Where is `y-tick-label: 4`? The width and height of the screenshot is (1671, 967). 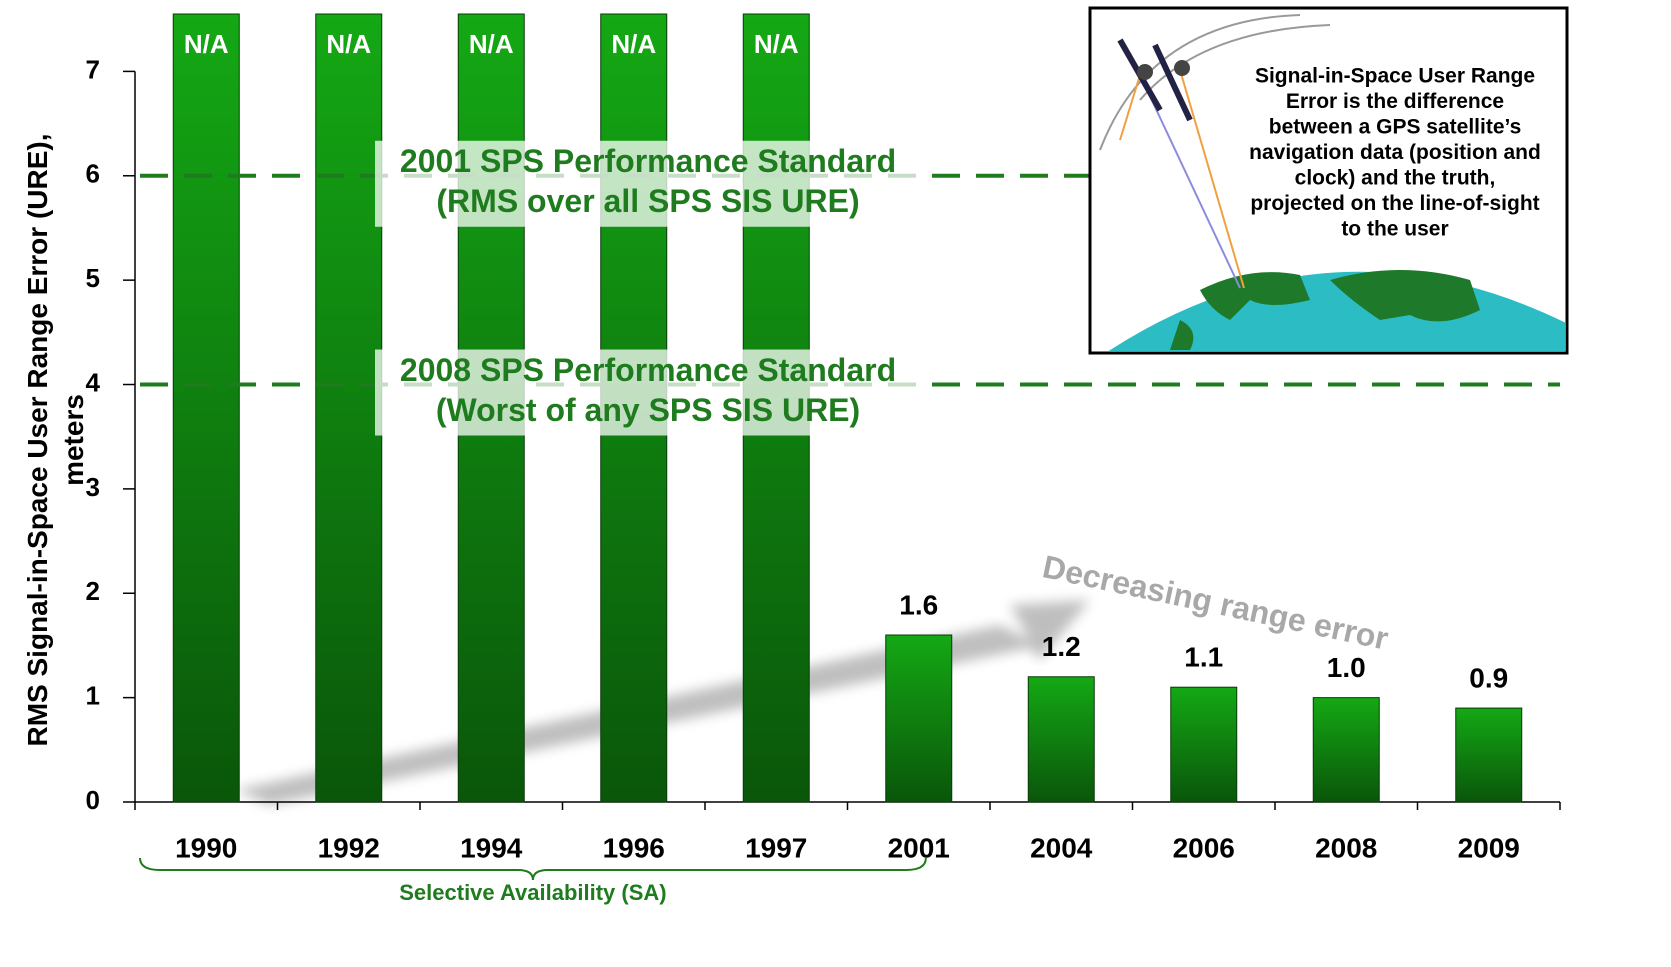
y-tick-label: 4 is located at coordinates (93, 382).